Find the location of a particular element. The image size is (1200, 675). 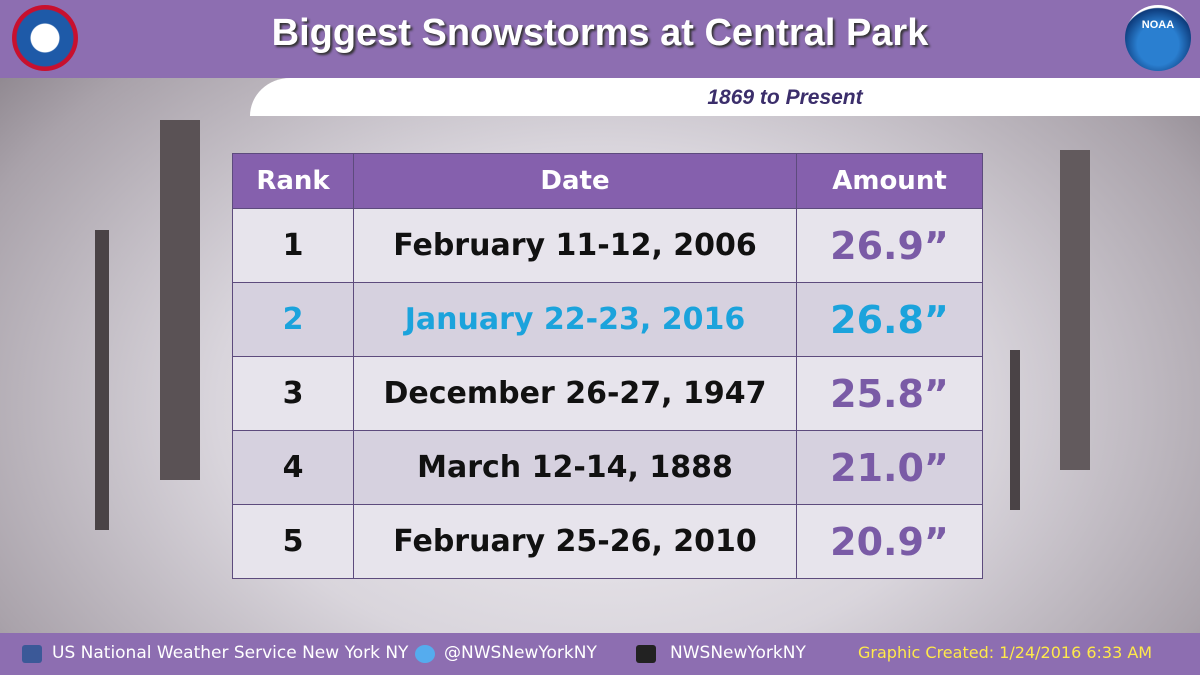

amount: 20.9” is located at coordinates (889, 541).